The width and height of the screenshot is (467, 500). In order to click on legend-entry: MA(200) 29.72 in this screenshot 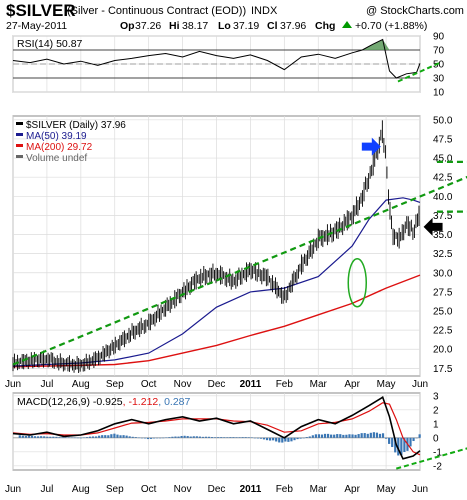, I will do `click(59, 147)`.